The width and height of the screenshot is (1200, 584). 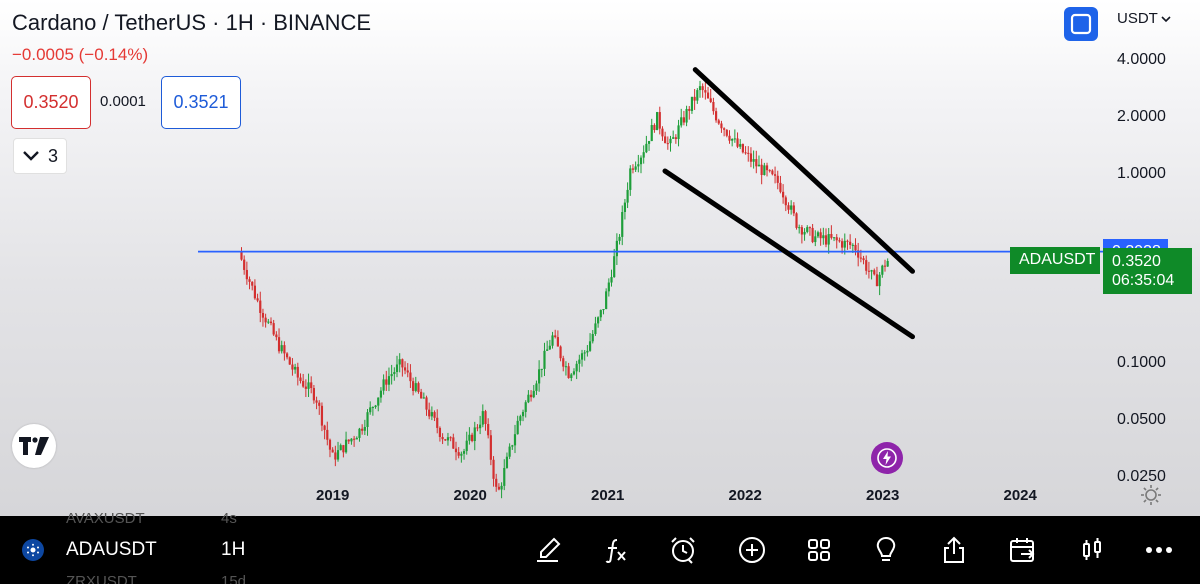 I want to click on chart-type-button, so click(x=1092, y=550).